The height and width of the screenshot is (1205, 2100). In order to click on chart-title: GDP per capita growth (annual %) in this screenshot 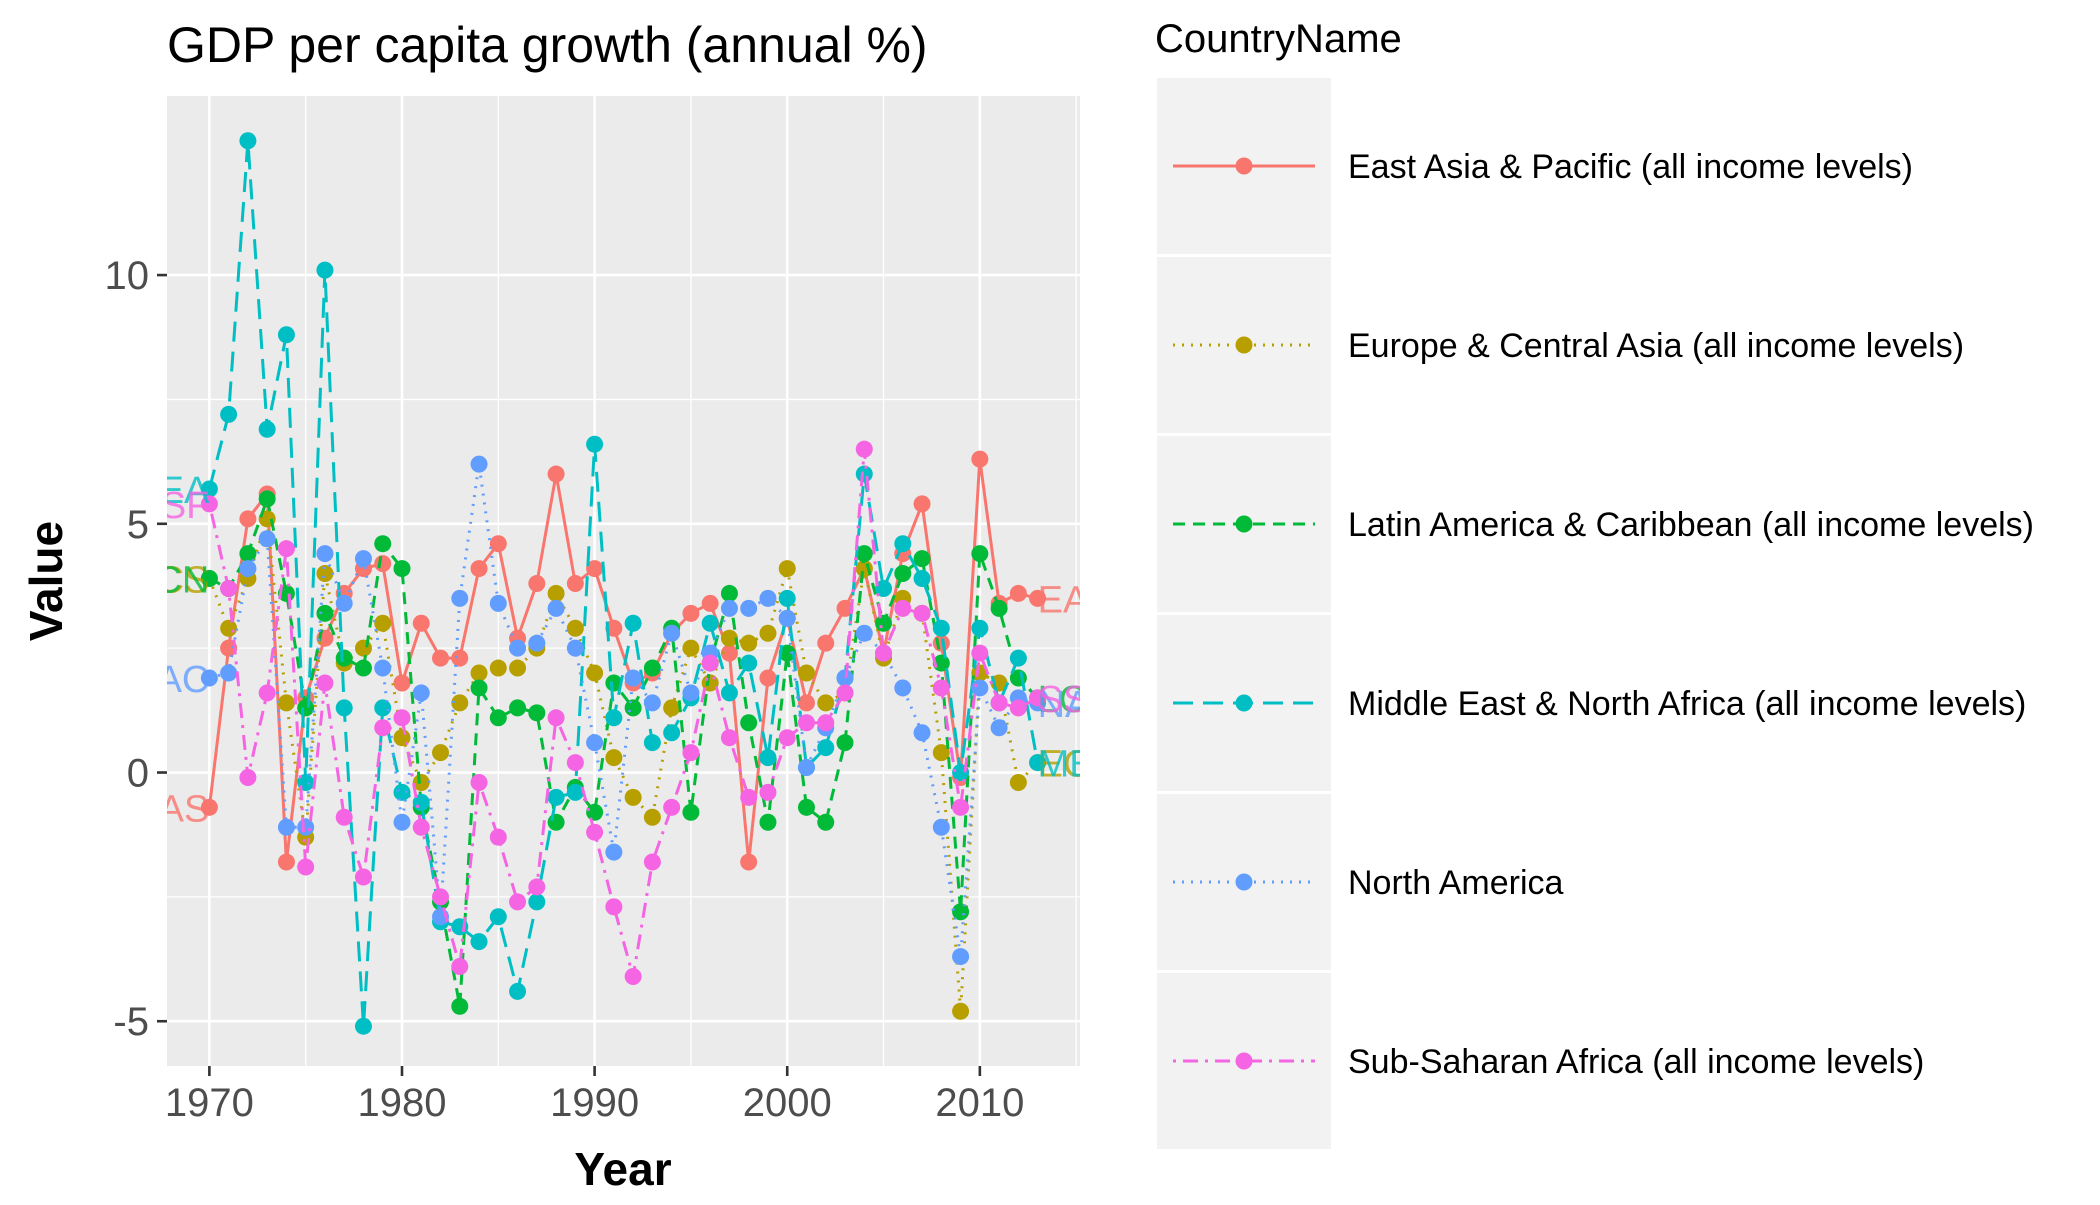, I will do `click(547, 45)`.